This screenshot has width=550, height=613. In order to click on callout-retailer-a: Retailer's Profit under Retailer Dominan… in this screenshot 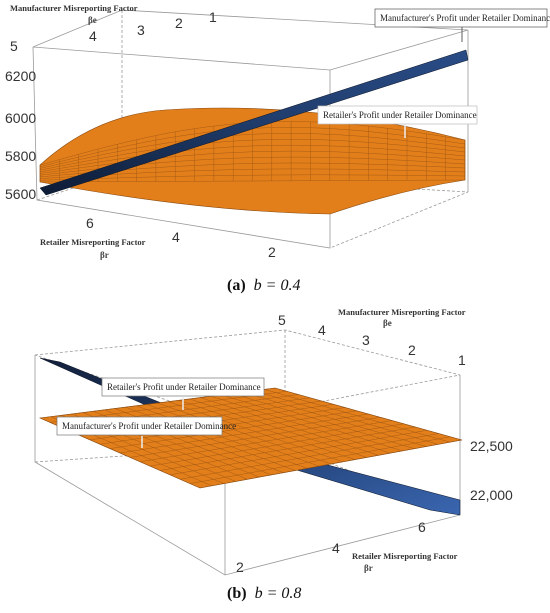, I will do `click(397, 121)`.